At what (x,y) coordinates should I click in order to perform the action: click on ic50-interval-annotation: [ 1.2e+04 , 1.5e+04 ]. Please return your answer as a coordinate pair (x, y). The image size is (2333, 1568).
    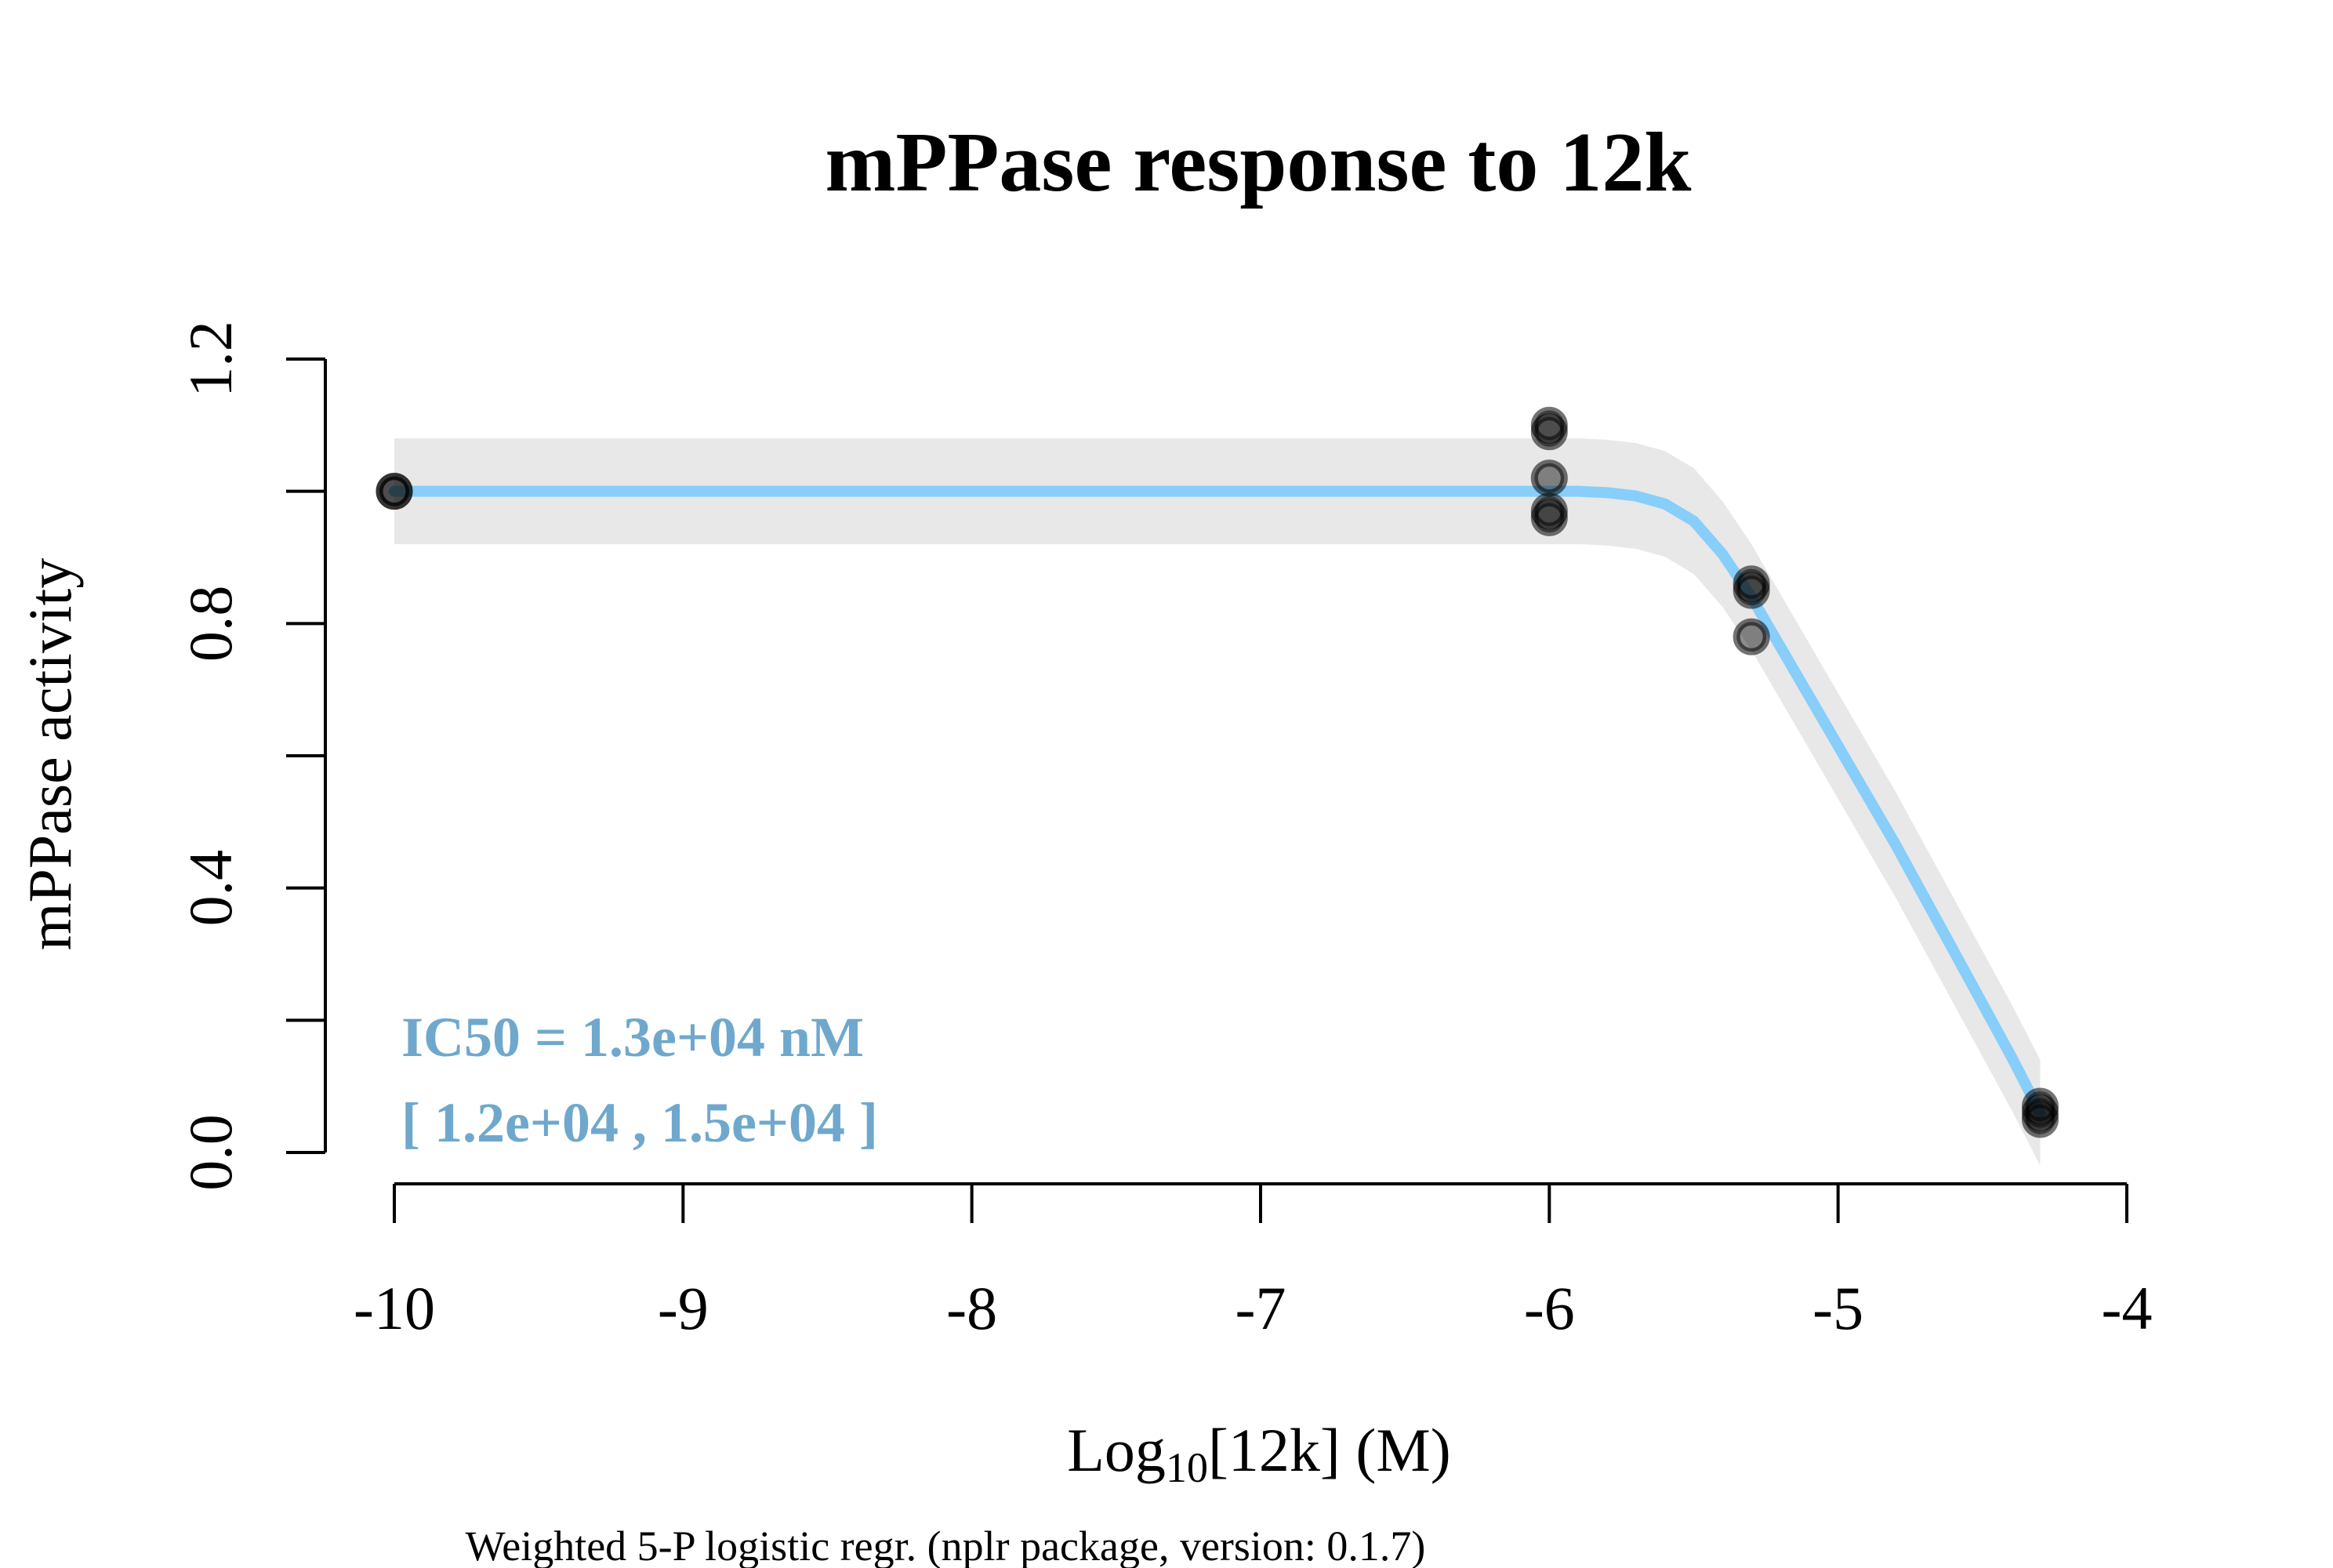
    Looking at the image, I should click on (639, 1122).